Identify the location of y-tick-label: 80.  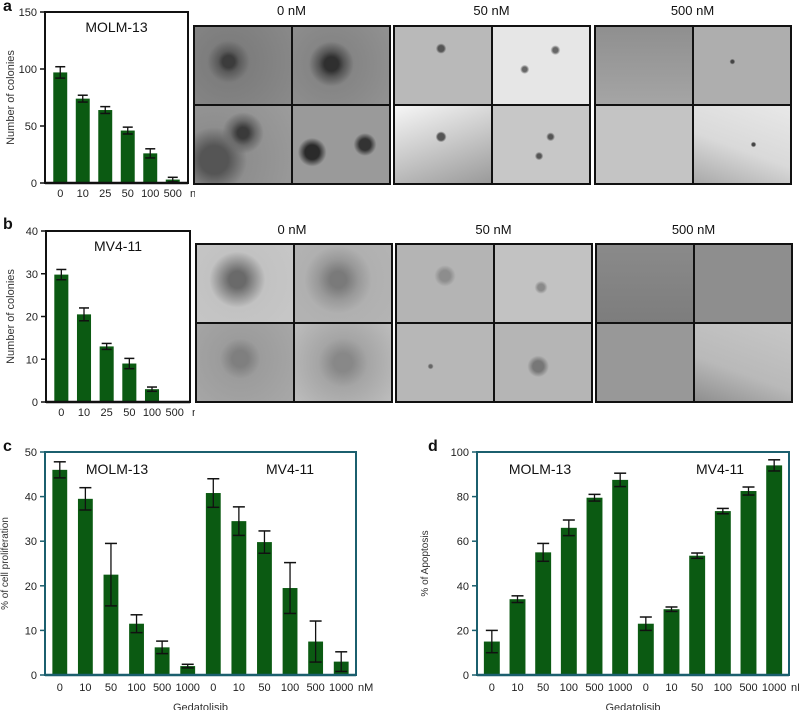
(463, 498).